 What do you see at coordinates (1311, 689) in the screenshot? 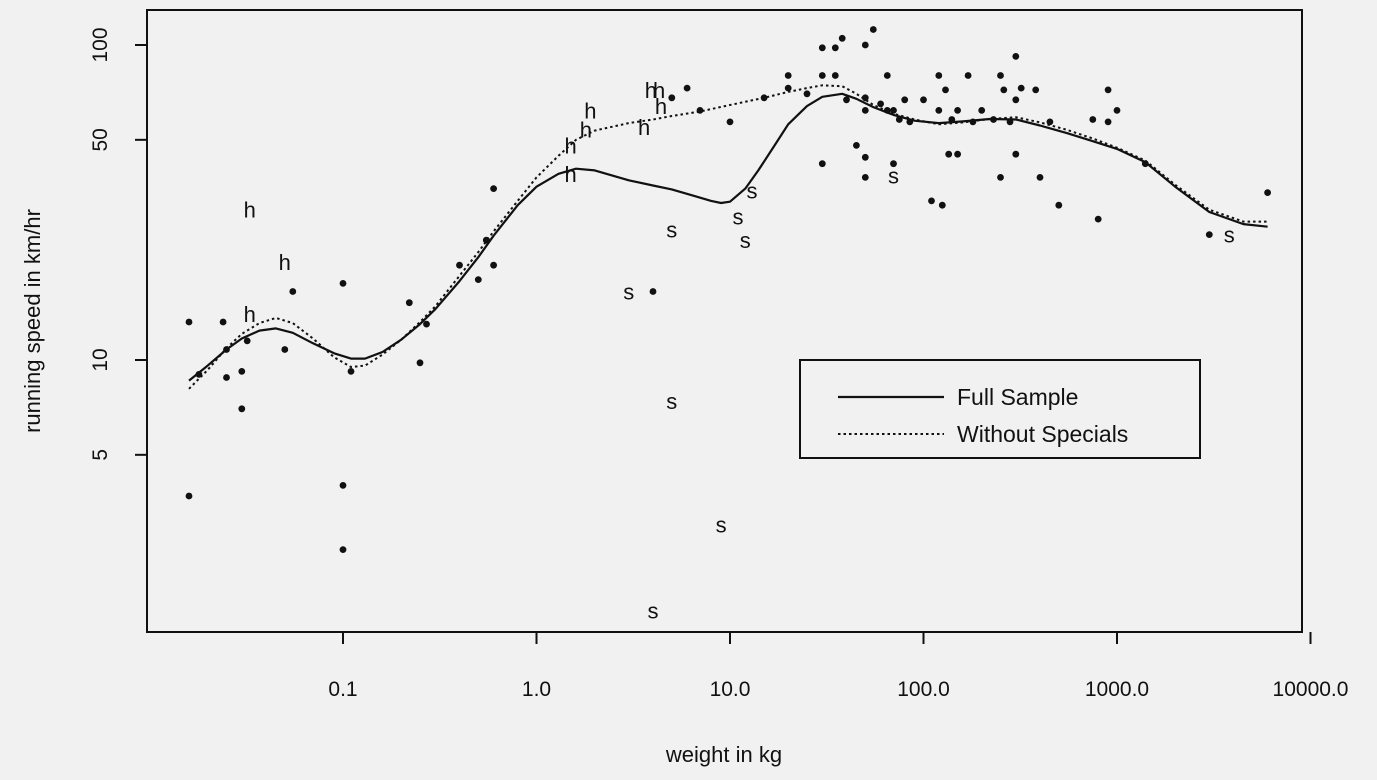
I see `x-tick-label: 10000.0` at bounding box center [1311, 689].